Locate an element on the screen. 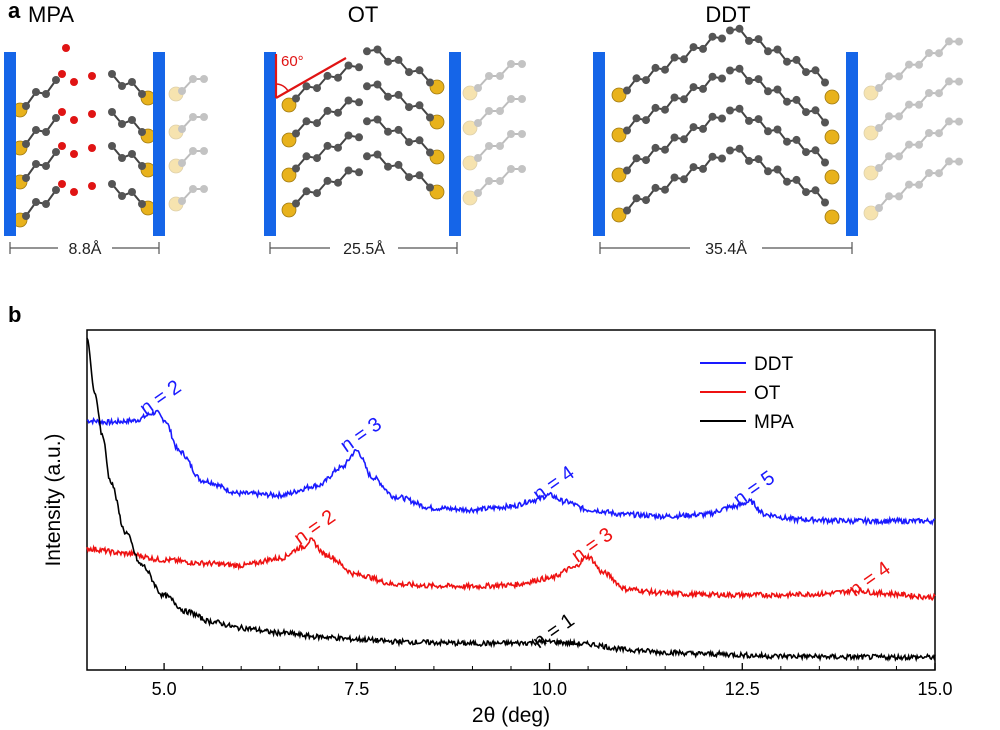 The height and width of the screenshot is (730, 1000). peak-label-ddt: n = 4 is located at coordinates (554, 484).